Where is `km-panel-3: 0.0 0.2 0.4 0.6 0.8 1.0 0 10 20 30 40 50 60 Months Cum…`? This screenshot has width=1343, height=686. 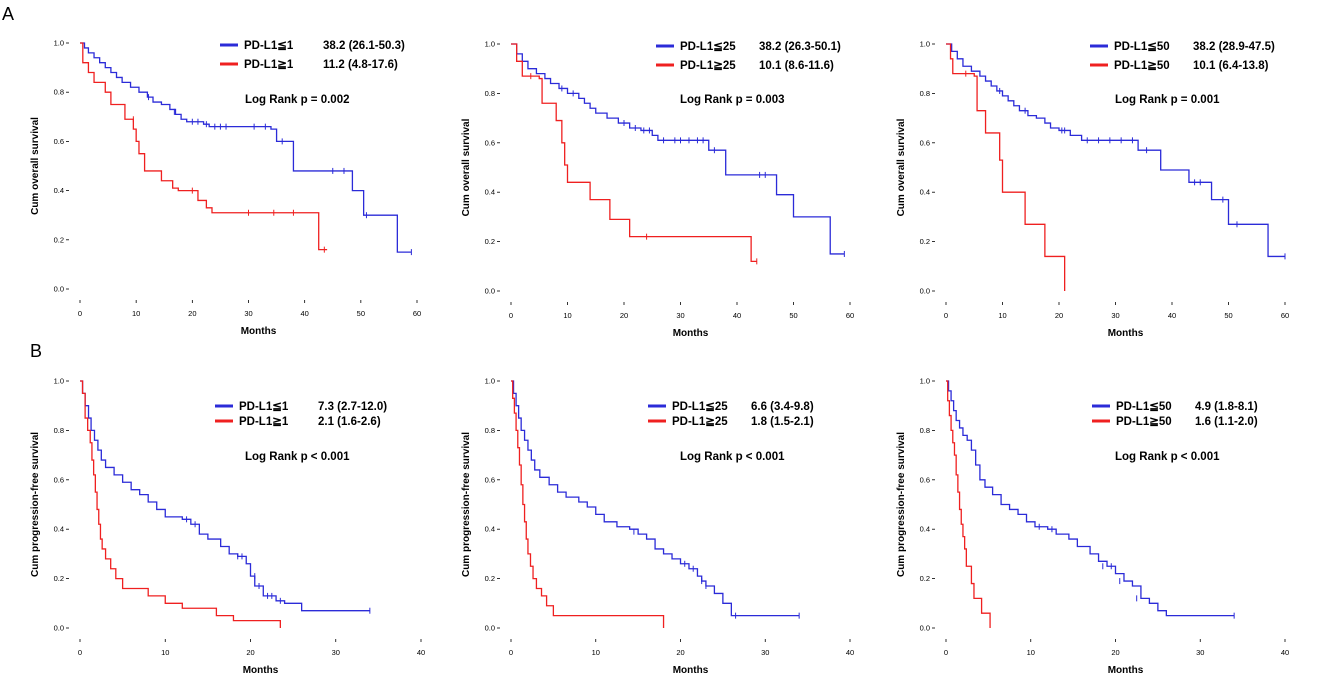 km-panel-3: 0.0 0.2 0.4 0.6 0.8 1.0 0 10 20 30 40 50 60 Months Cum… is located at coordinates (1092, 190).